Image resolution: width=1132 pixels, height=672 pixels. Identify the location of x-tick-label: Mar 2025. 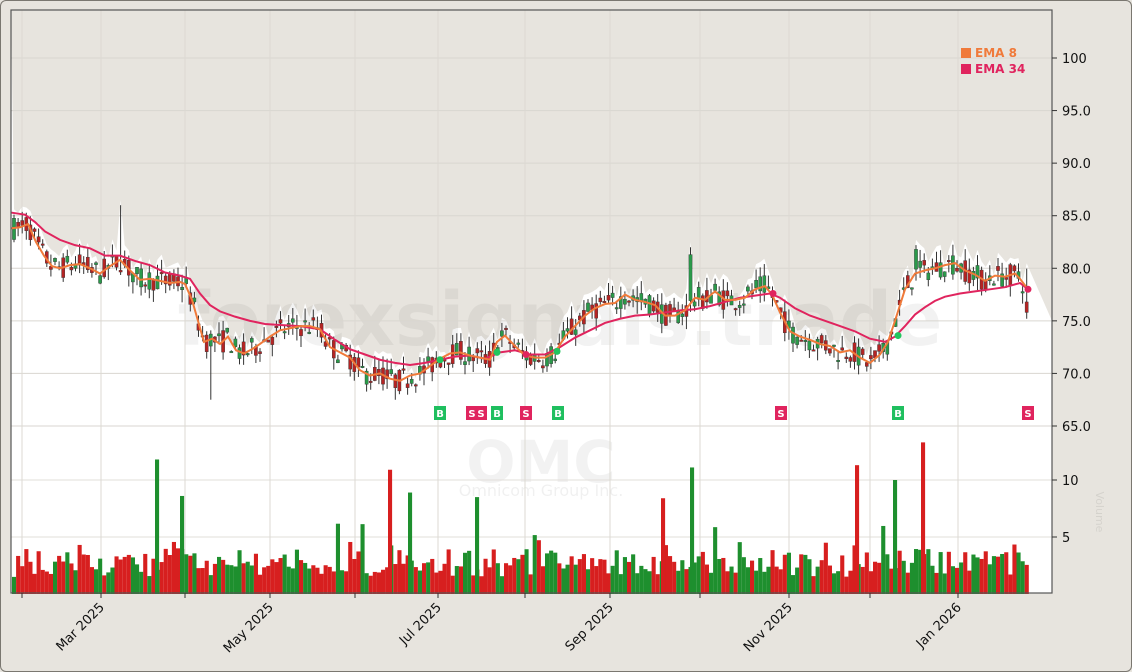
(81, 627).